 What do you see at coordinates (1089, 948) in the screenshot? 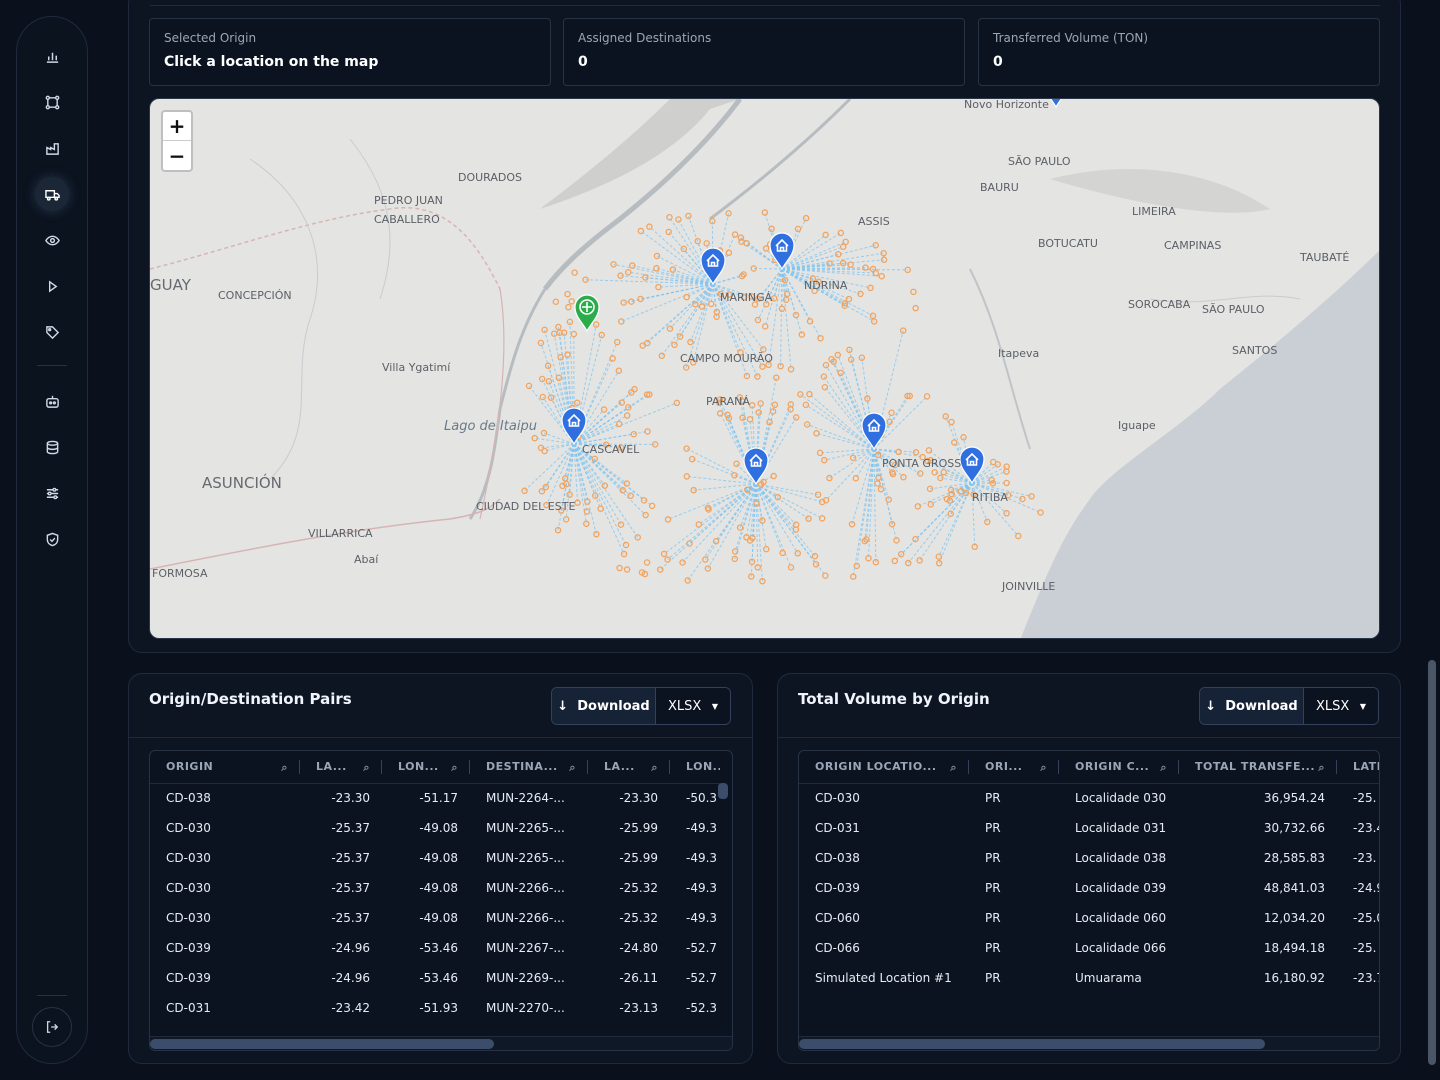
I see `table-row: CD-066 PR Localidade 066 18,494.18 -25.` at bounding box center [1089, 948].